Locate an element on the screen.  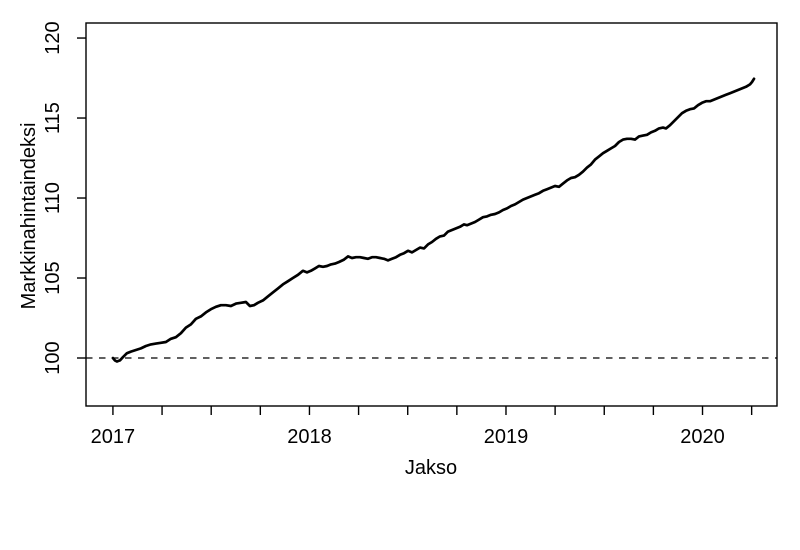
x-tick-label: 2017 is located at coordinates (113, 437).